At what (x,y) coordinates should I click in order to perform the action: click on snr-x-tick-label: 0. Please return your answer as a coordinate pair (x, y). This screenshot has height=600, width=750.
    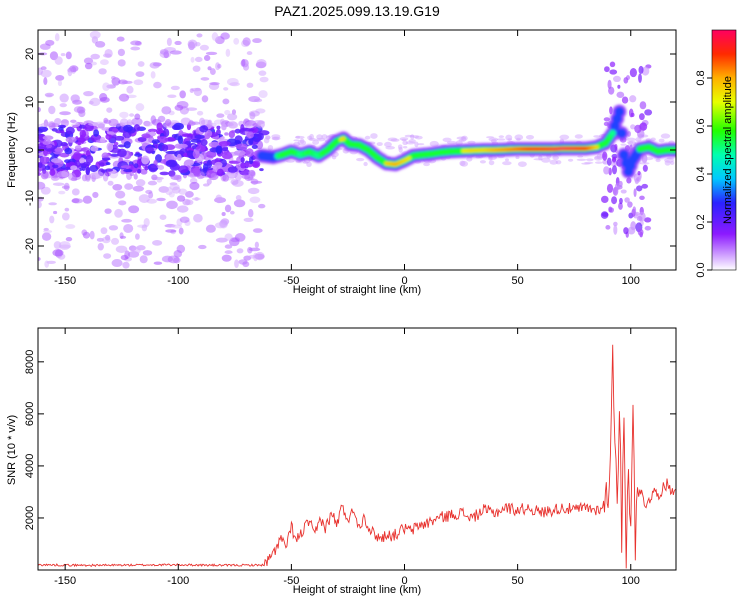
    Looking at the image, I should click on (404, 581).